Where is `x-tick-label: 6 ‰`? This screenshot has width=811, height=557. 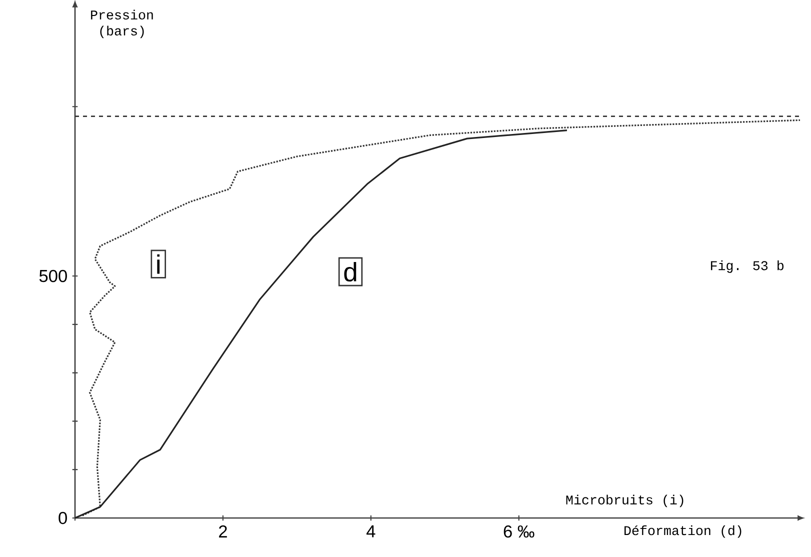
x-tick-label: 6 ‰ is located at coordinates (519, 531).